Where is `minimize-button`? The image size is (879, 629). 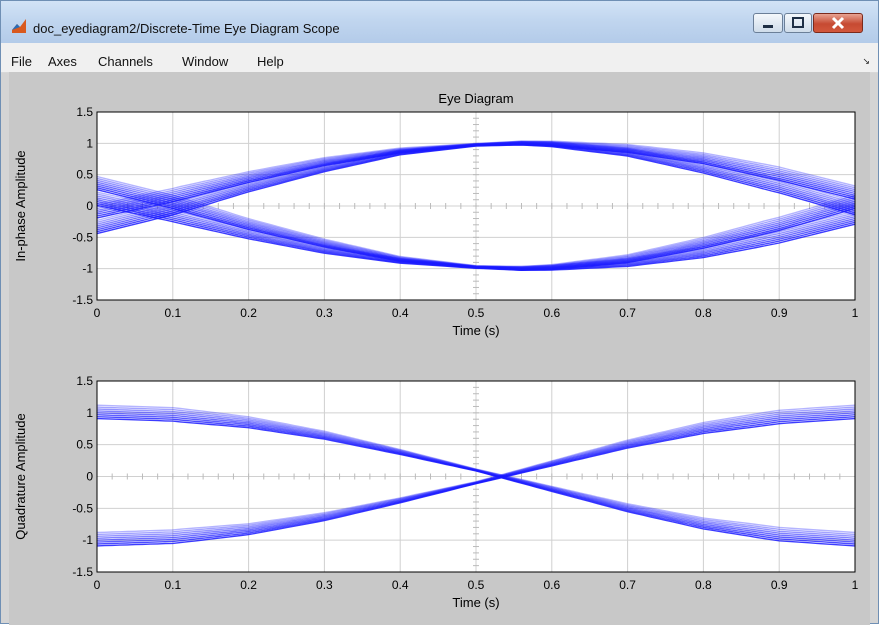
minimize-button is located at coordinates (768, 23).